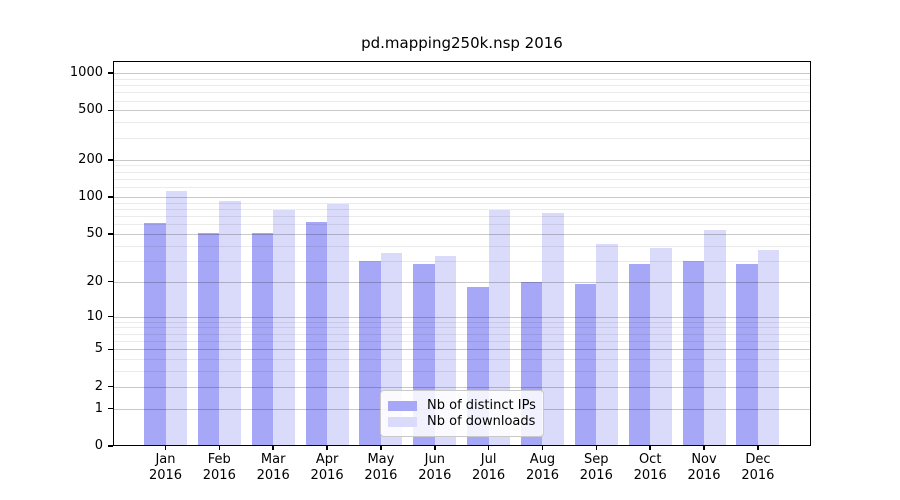  Describe the element at coordinates (715, 337) in the screenshot. I see `bar-downloads-nov` at that location.